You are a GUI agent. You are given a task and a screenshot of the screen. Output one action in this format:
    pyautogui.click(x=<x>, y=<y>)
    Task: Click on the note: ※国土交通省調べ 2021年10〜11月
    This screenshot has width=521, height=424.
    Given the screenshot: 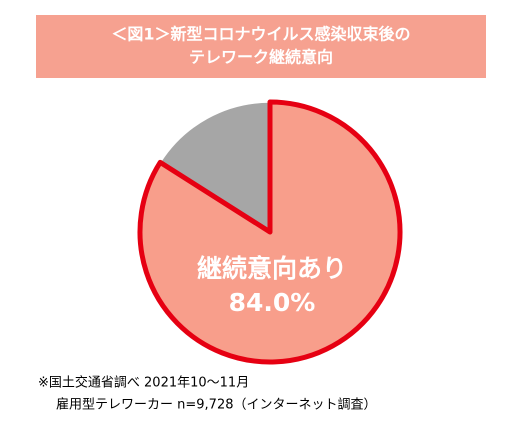 What is the action you would take?
    pyautogui.click(x=143, y=383)
    